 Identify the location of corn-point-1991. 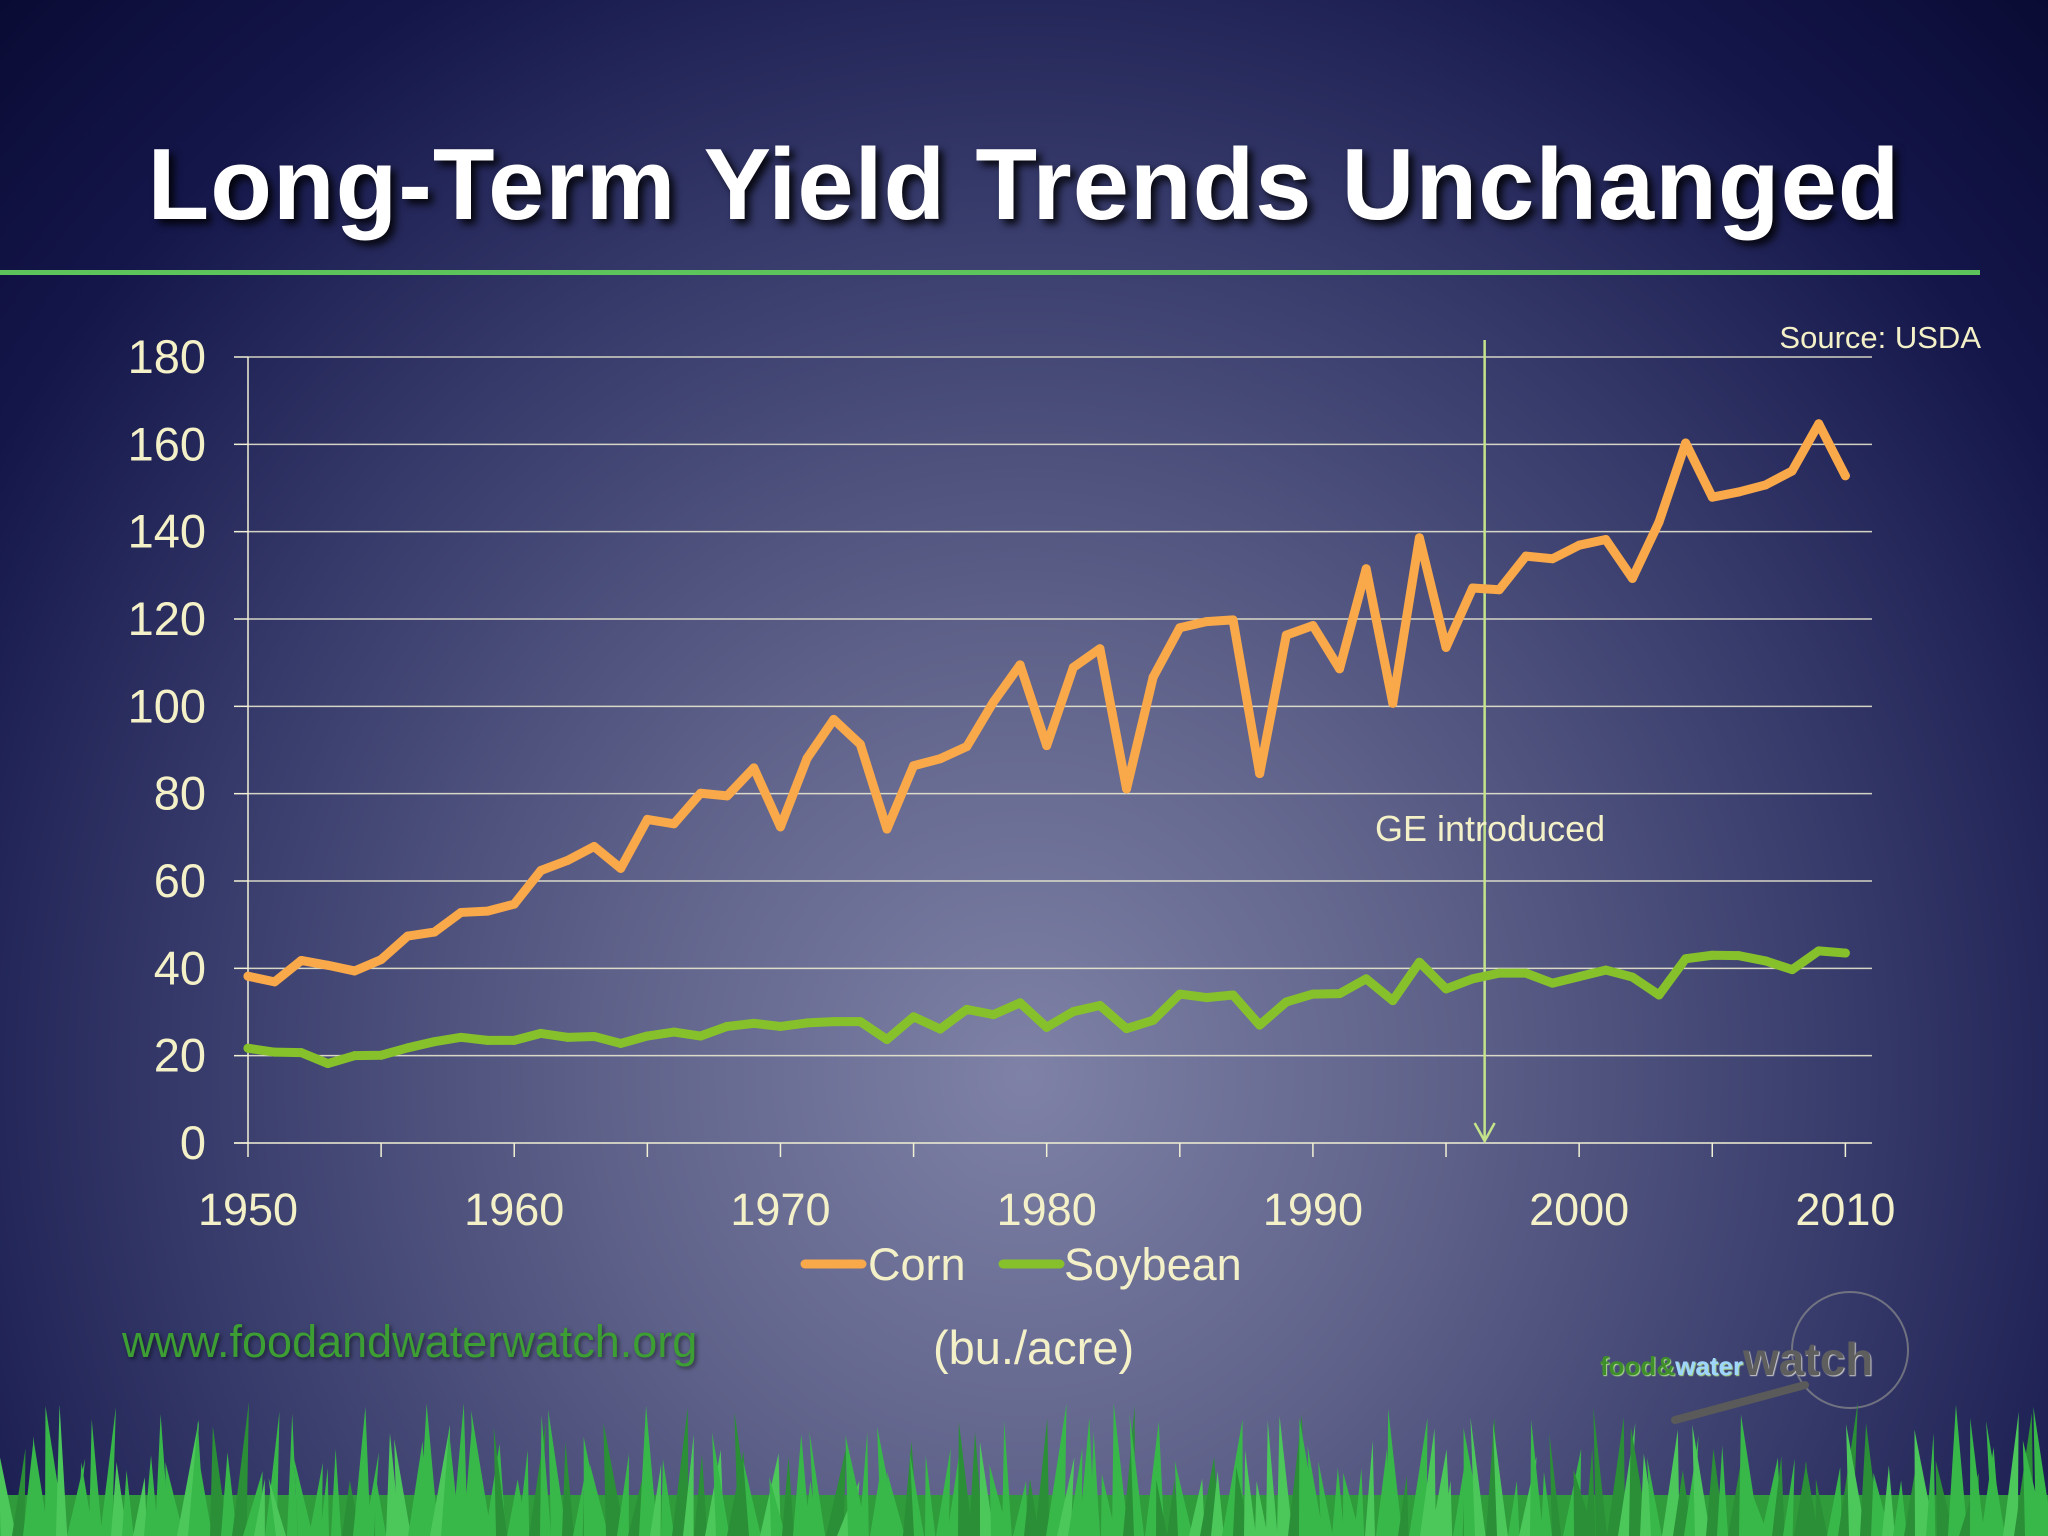
(1340, 669).